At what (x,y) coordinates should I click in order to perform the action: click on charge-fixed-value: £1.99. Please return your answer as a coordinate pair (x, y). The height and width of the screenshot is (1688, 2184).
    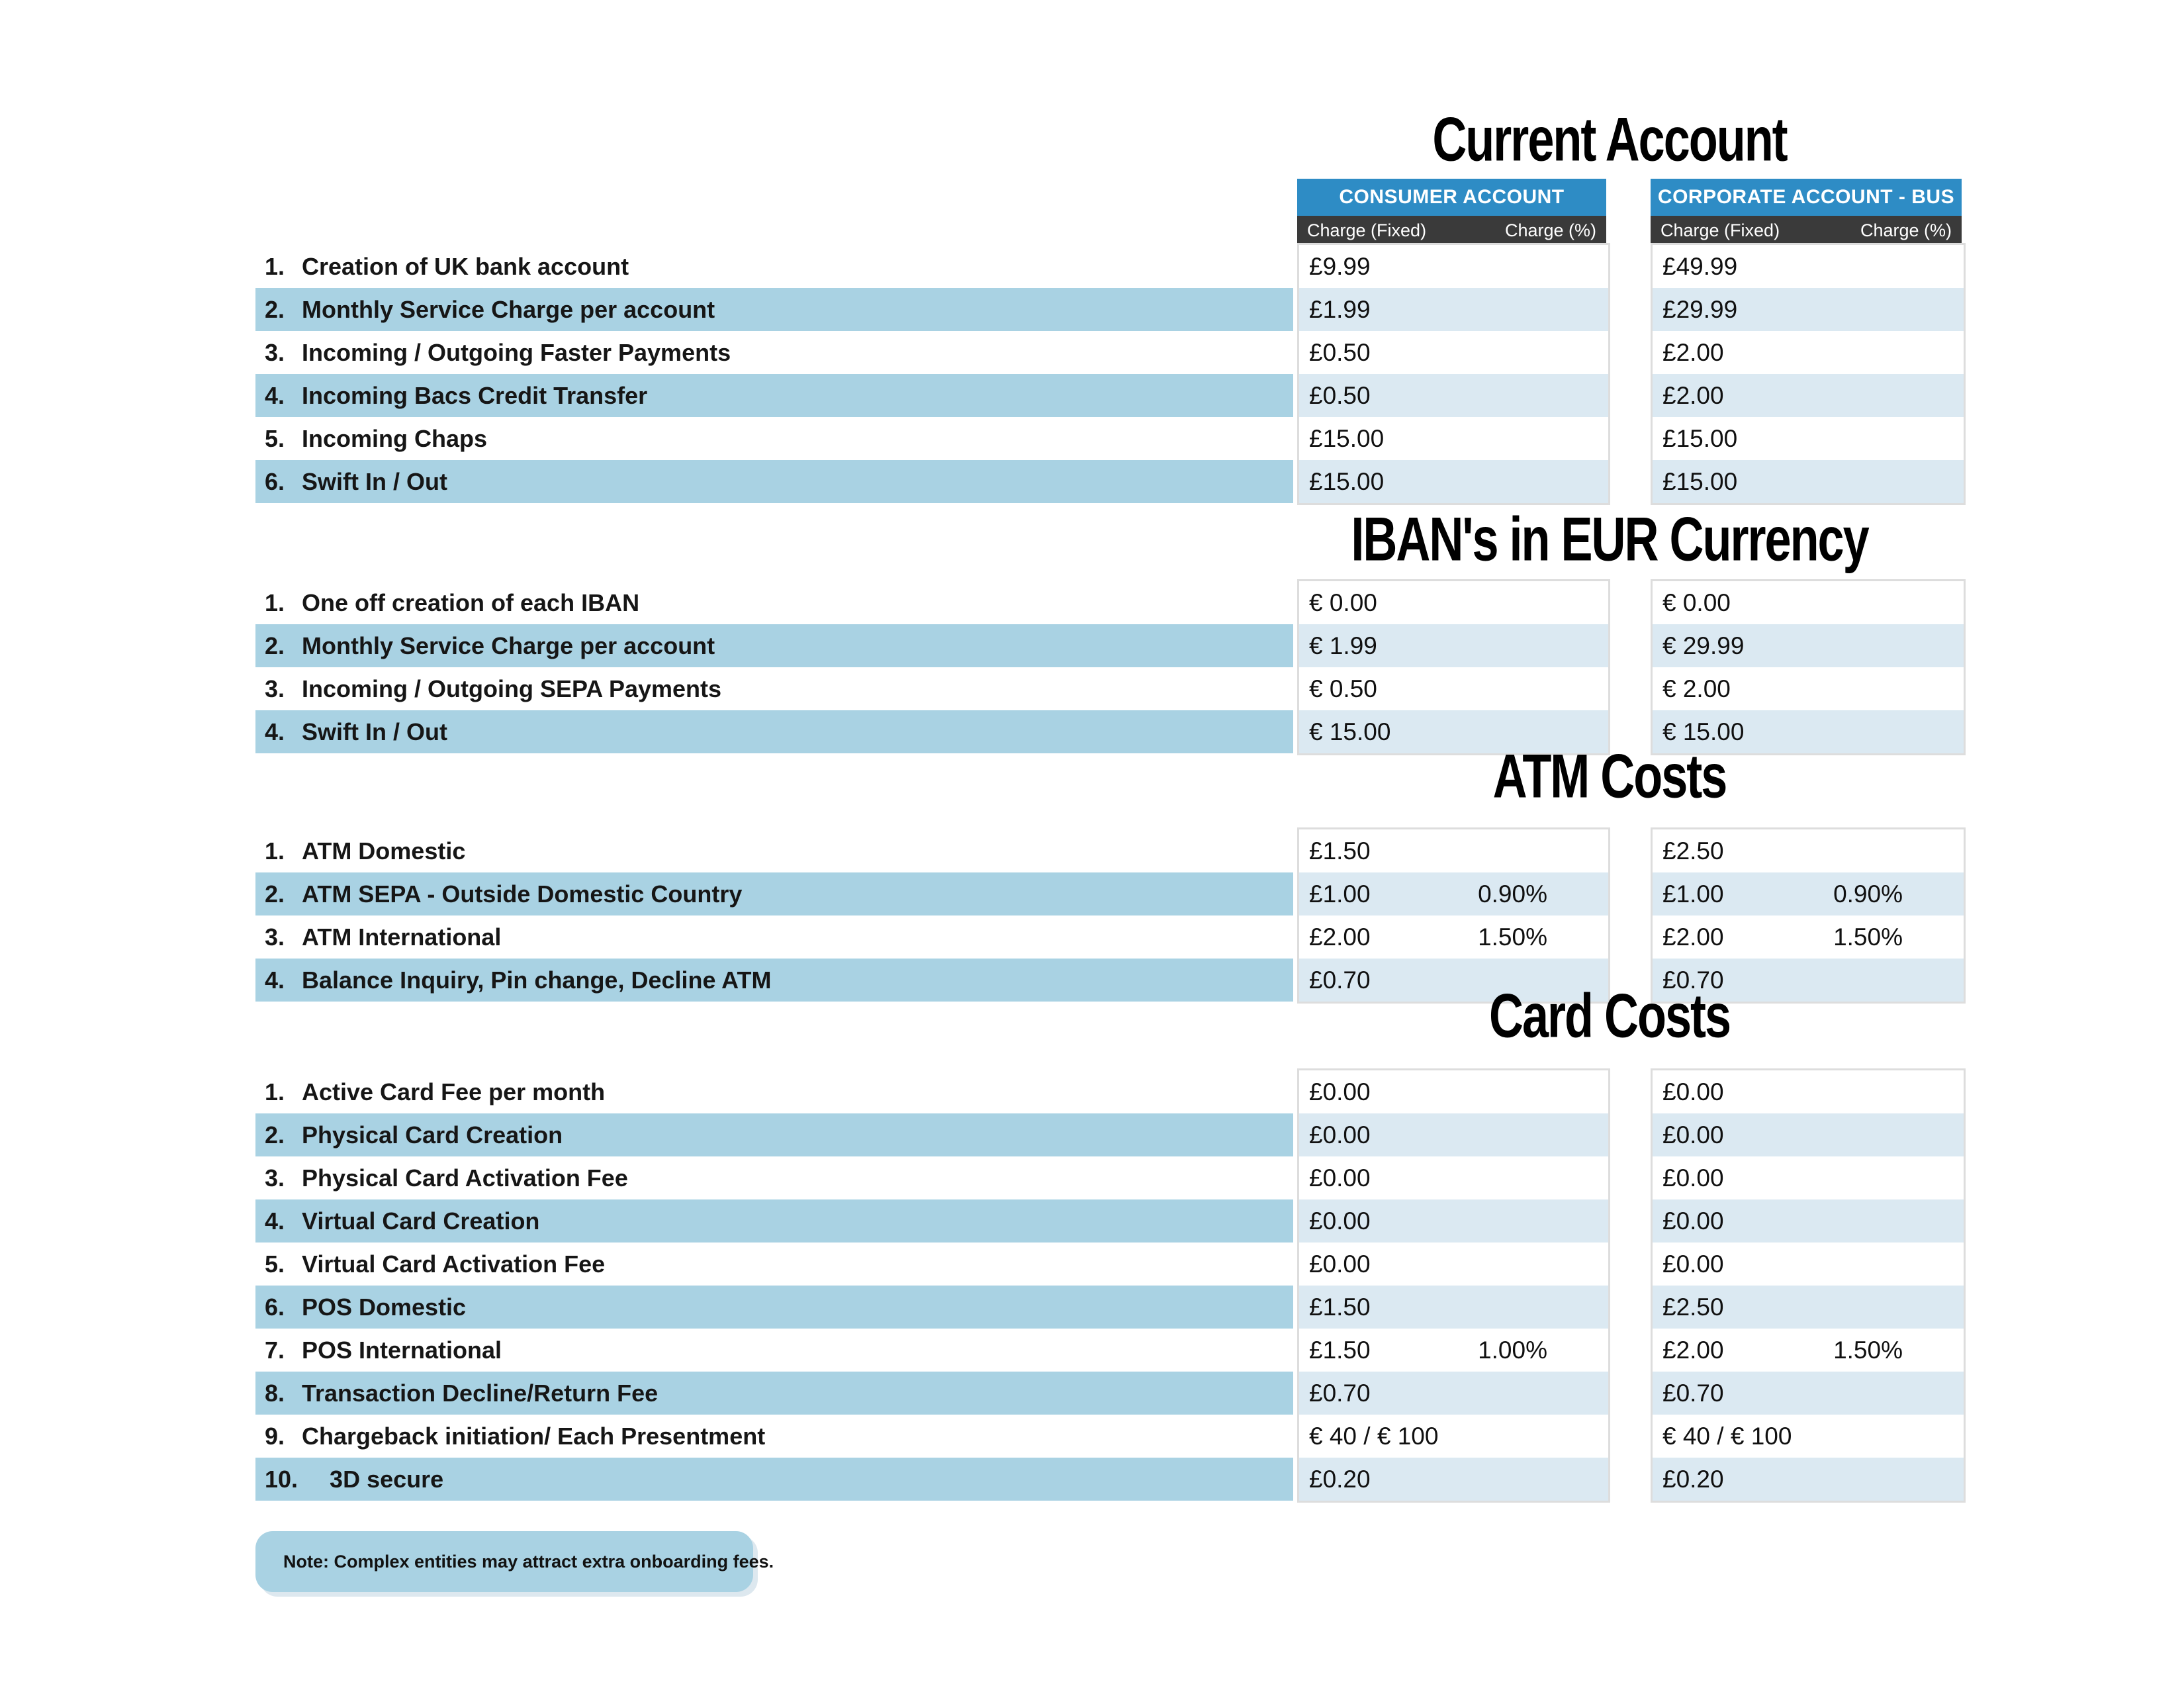
    Looking at the image, I should click on (1340, 309).